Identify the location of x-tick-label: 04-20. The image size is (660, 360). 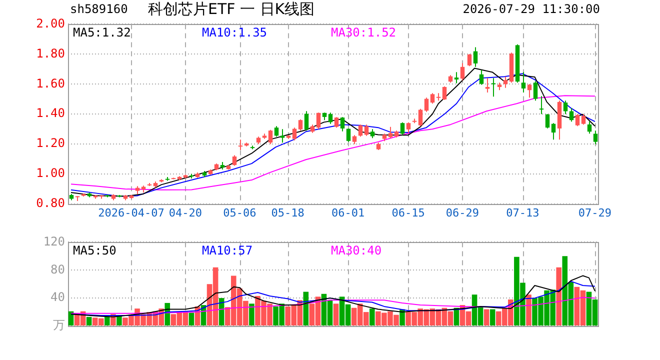
(185, 213).